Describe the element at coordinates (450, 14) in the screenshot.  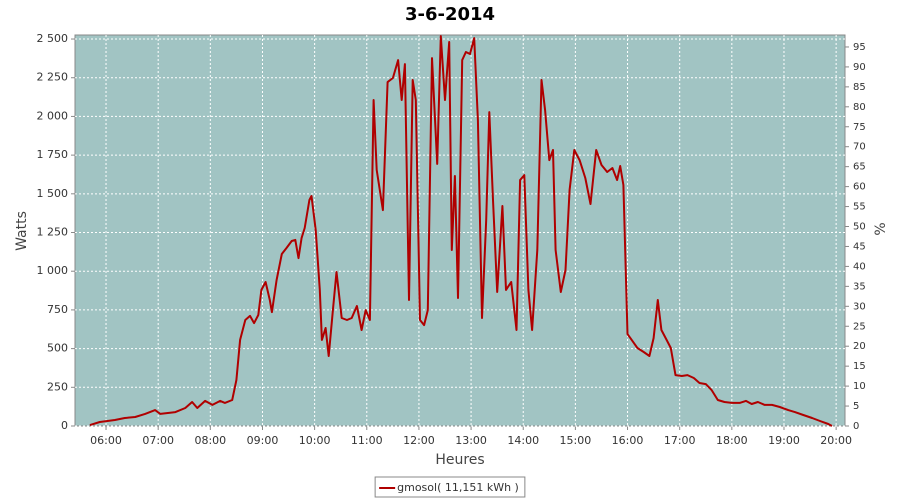
I see `chart-title: 3-6-2014` at that location.